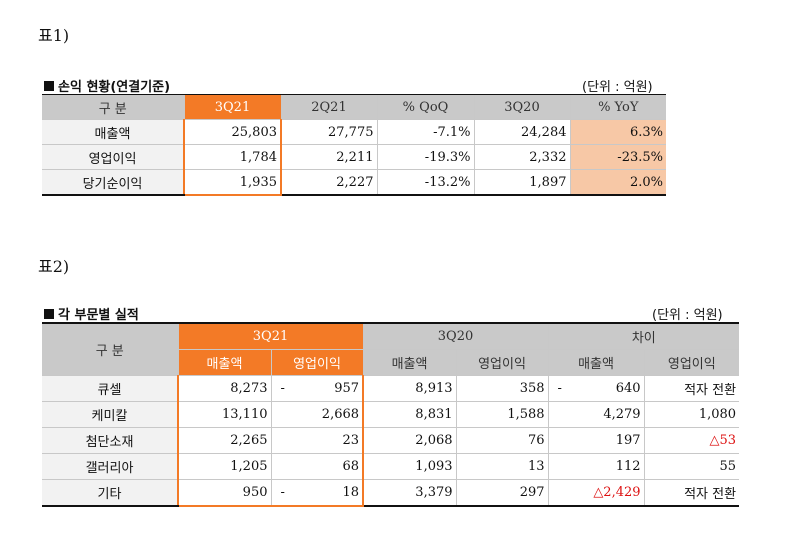 The image size is (785, 541). Describe the element at coordinates (425, 182) in the screenshot. I see `cell-qoq: -13.2%` at that location.